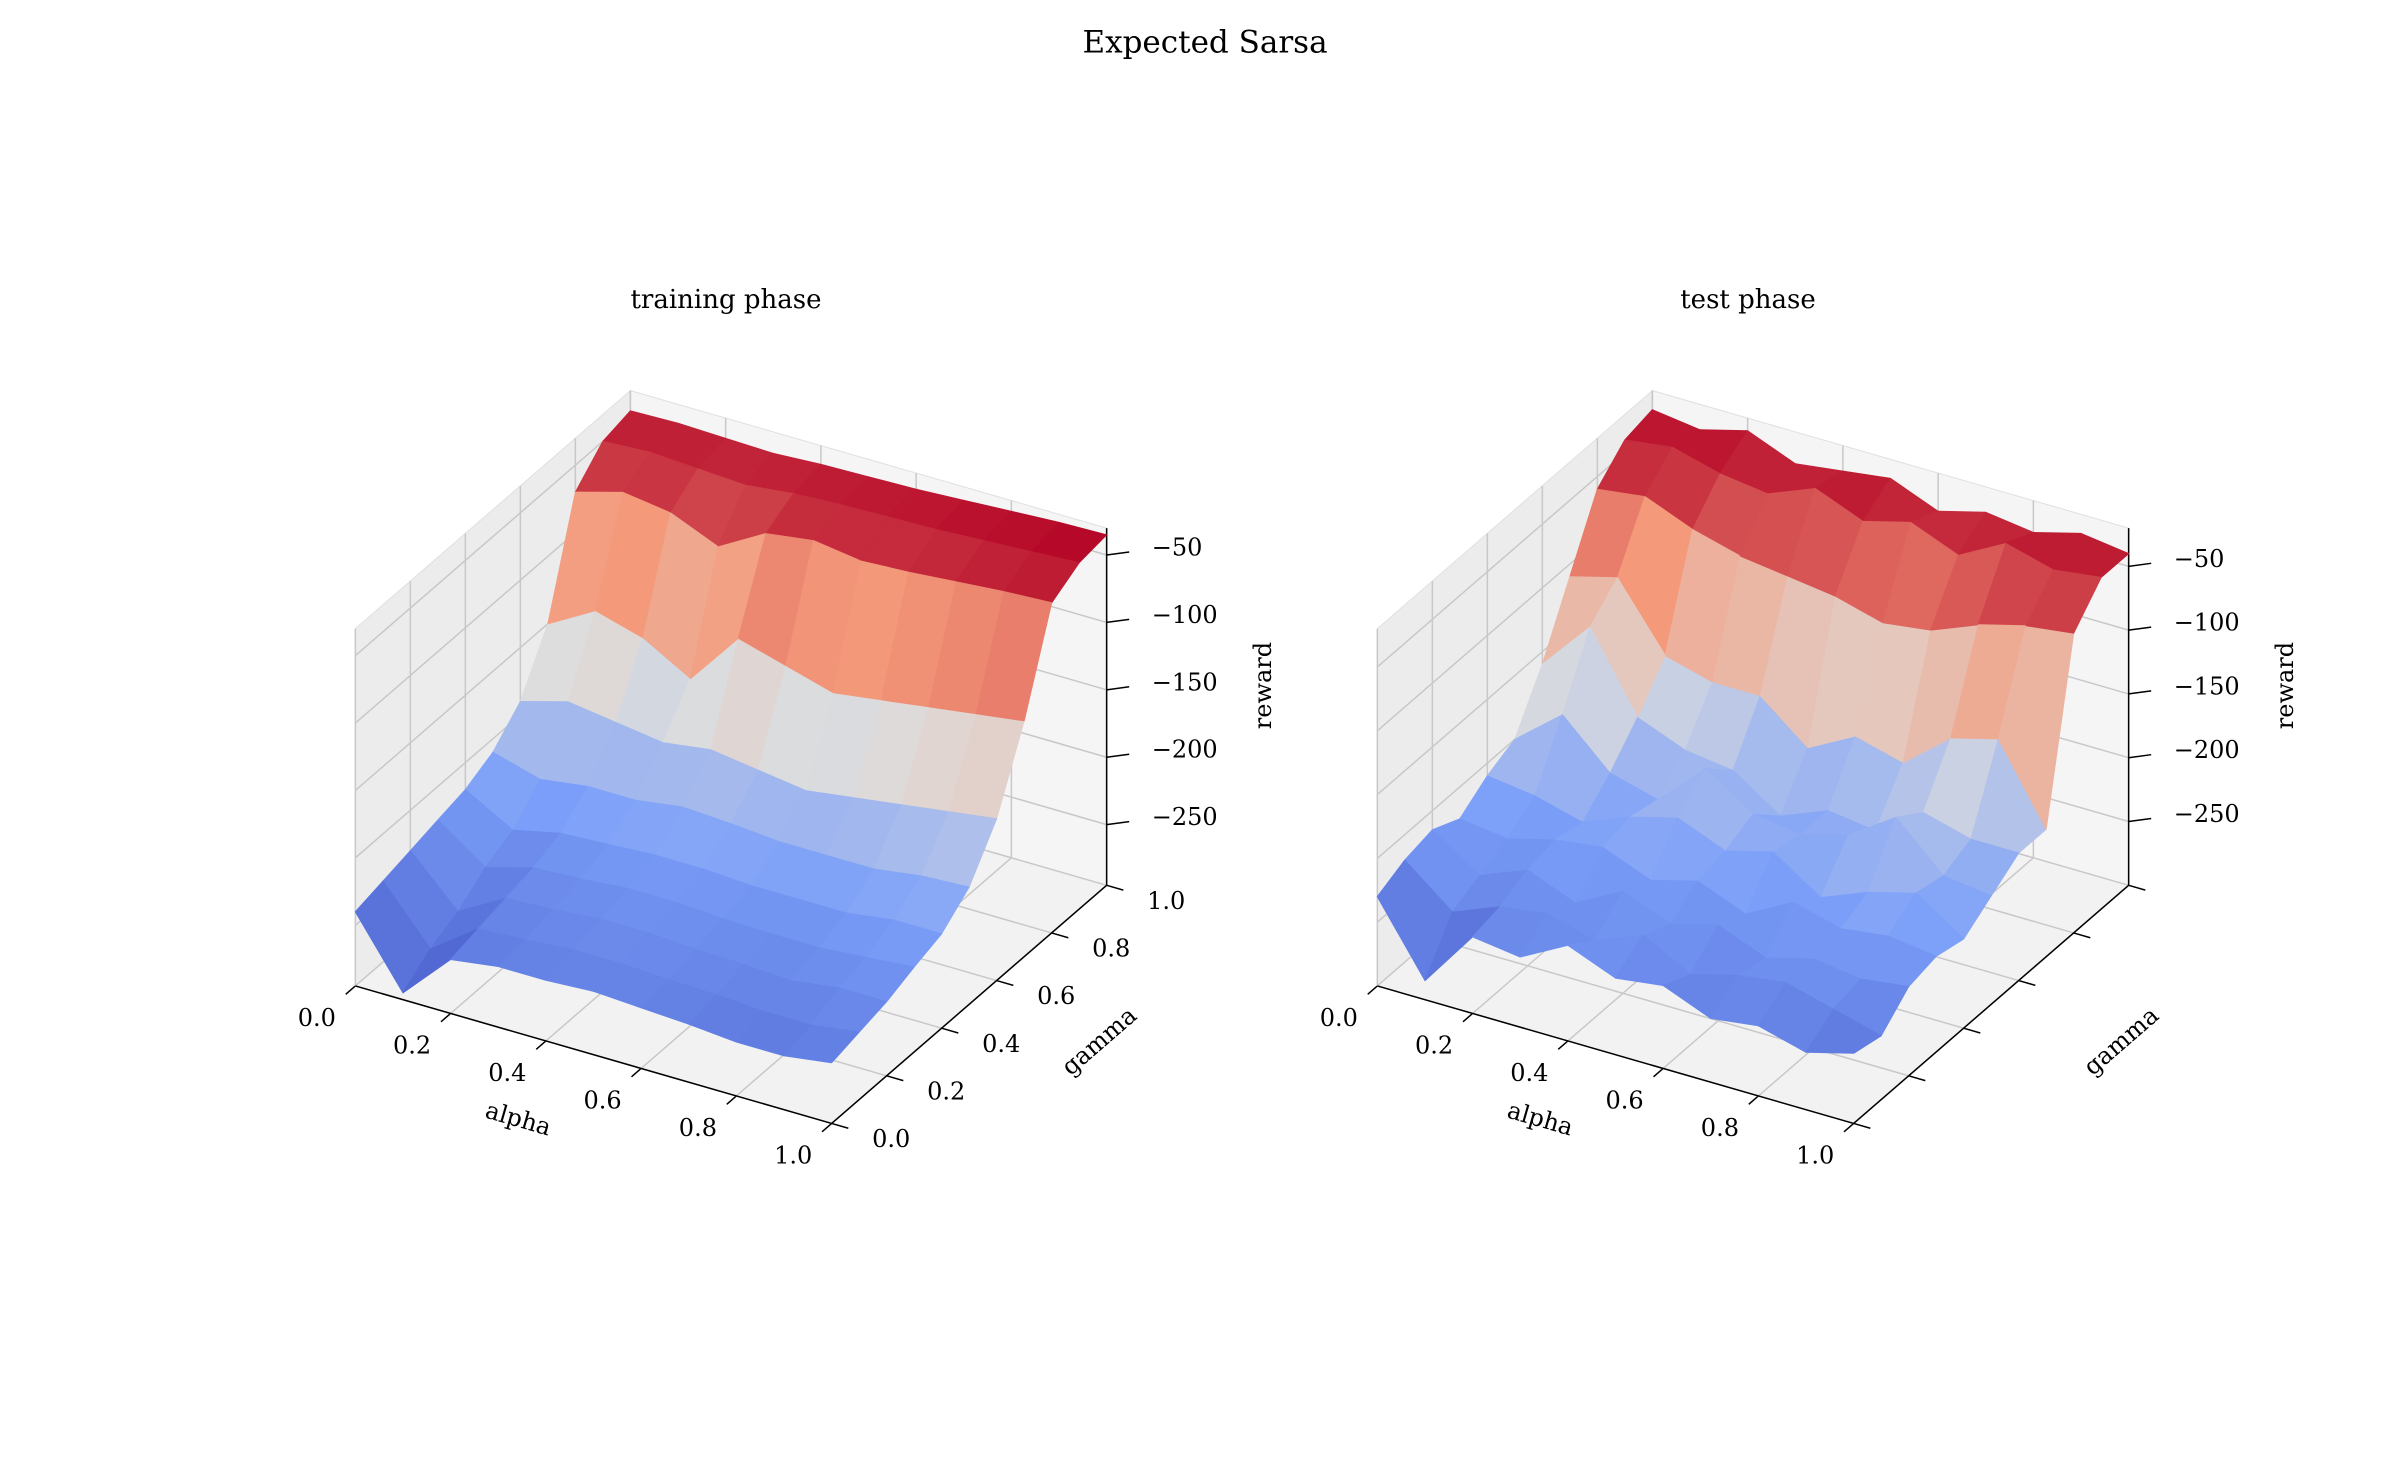  Describe the element at coordinates (725, 300) in the screenshot. I see `subplot-title: training phase` at that location.